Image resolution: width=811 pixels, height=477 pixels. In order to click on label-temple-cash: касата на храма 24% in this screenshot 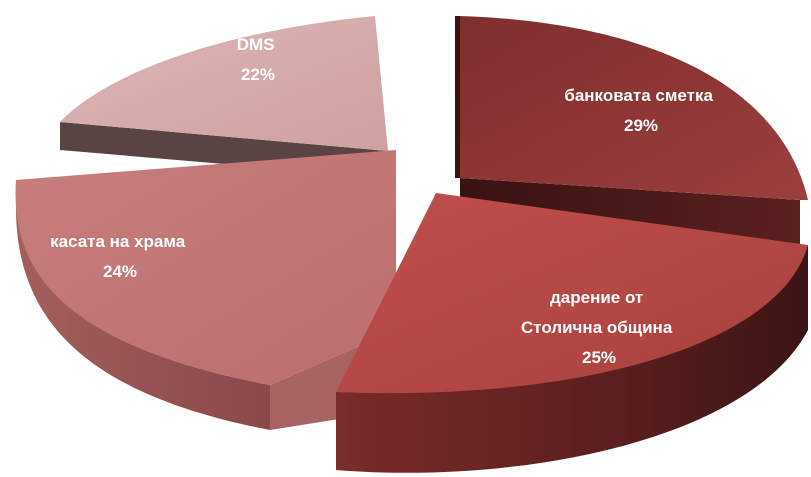, I will do `click(120, 256)`.